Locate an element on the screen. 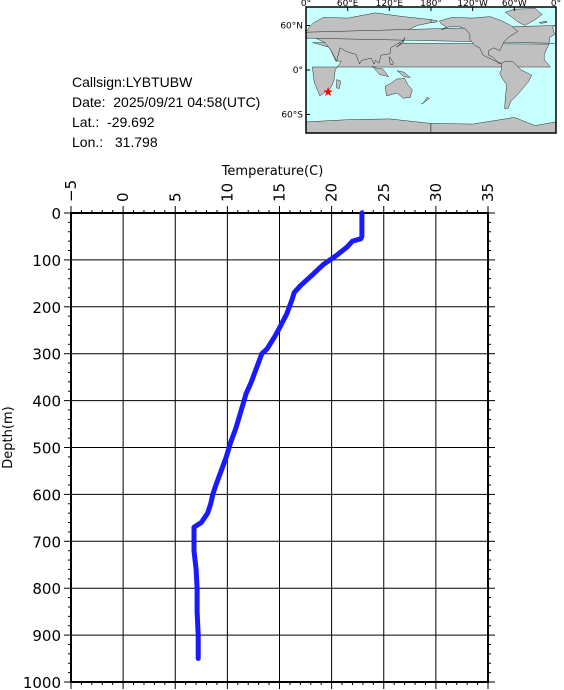 The height and width of the screenshot is (690, 564). y-tick-label: 700 is located at coordinates (46, 542).